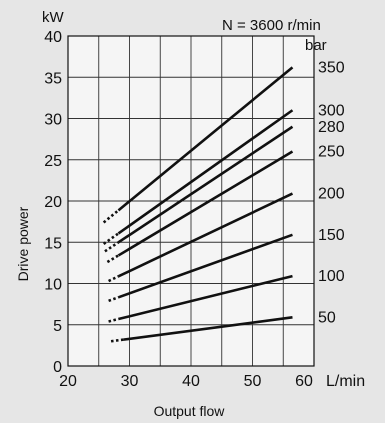 This screenshot has width=385, height=423. Describe the element at coordinates (316, 45) in the screenshot. I see `series-label-header: bar` at that location.